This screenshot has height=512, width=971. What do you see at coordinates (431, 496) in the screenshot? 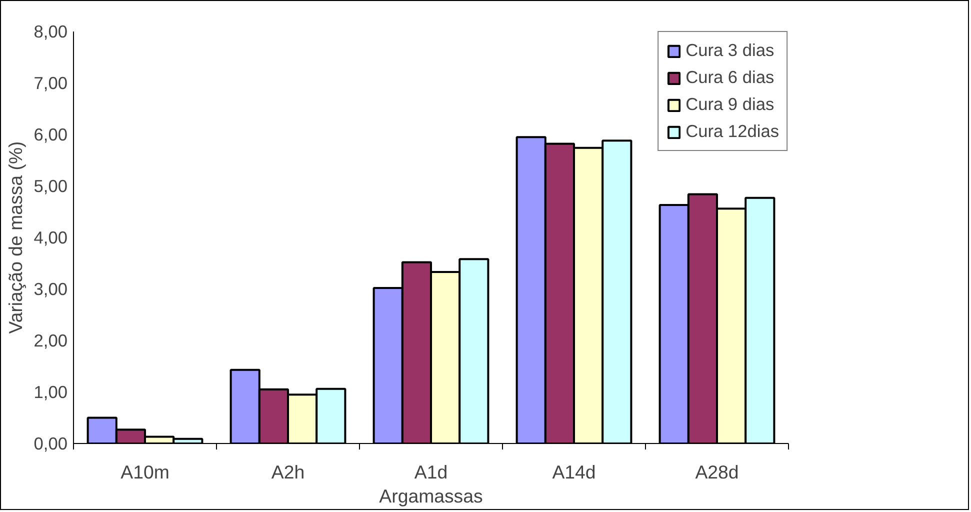
I see `x-axis-title: Argamassas` at bounding box center [431, 496].